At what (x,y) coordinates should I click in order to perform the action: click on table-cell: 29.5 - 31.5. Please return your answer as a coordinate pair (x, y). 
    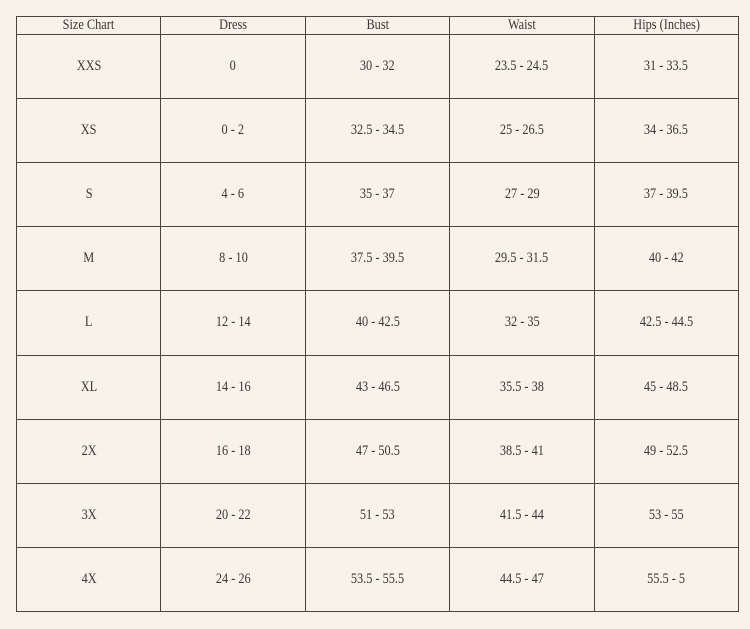
    Looking at the image, I should click on (522, 259).